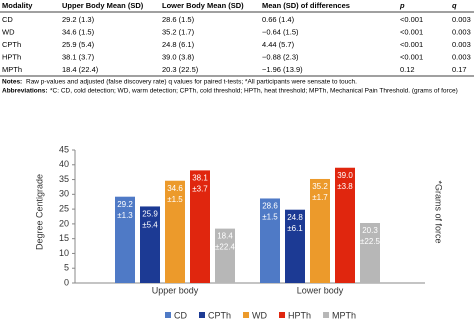 The image size is (474, 329). I want to click on y-tick-label: 45, so click(64, 149).